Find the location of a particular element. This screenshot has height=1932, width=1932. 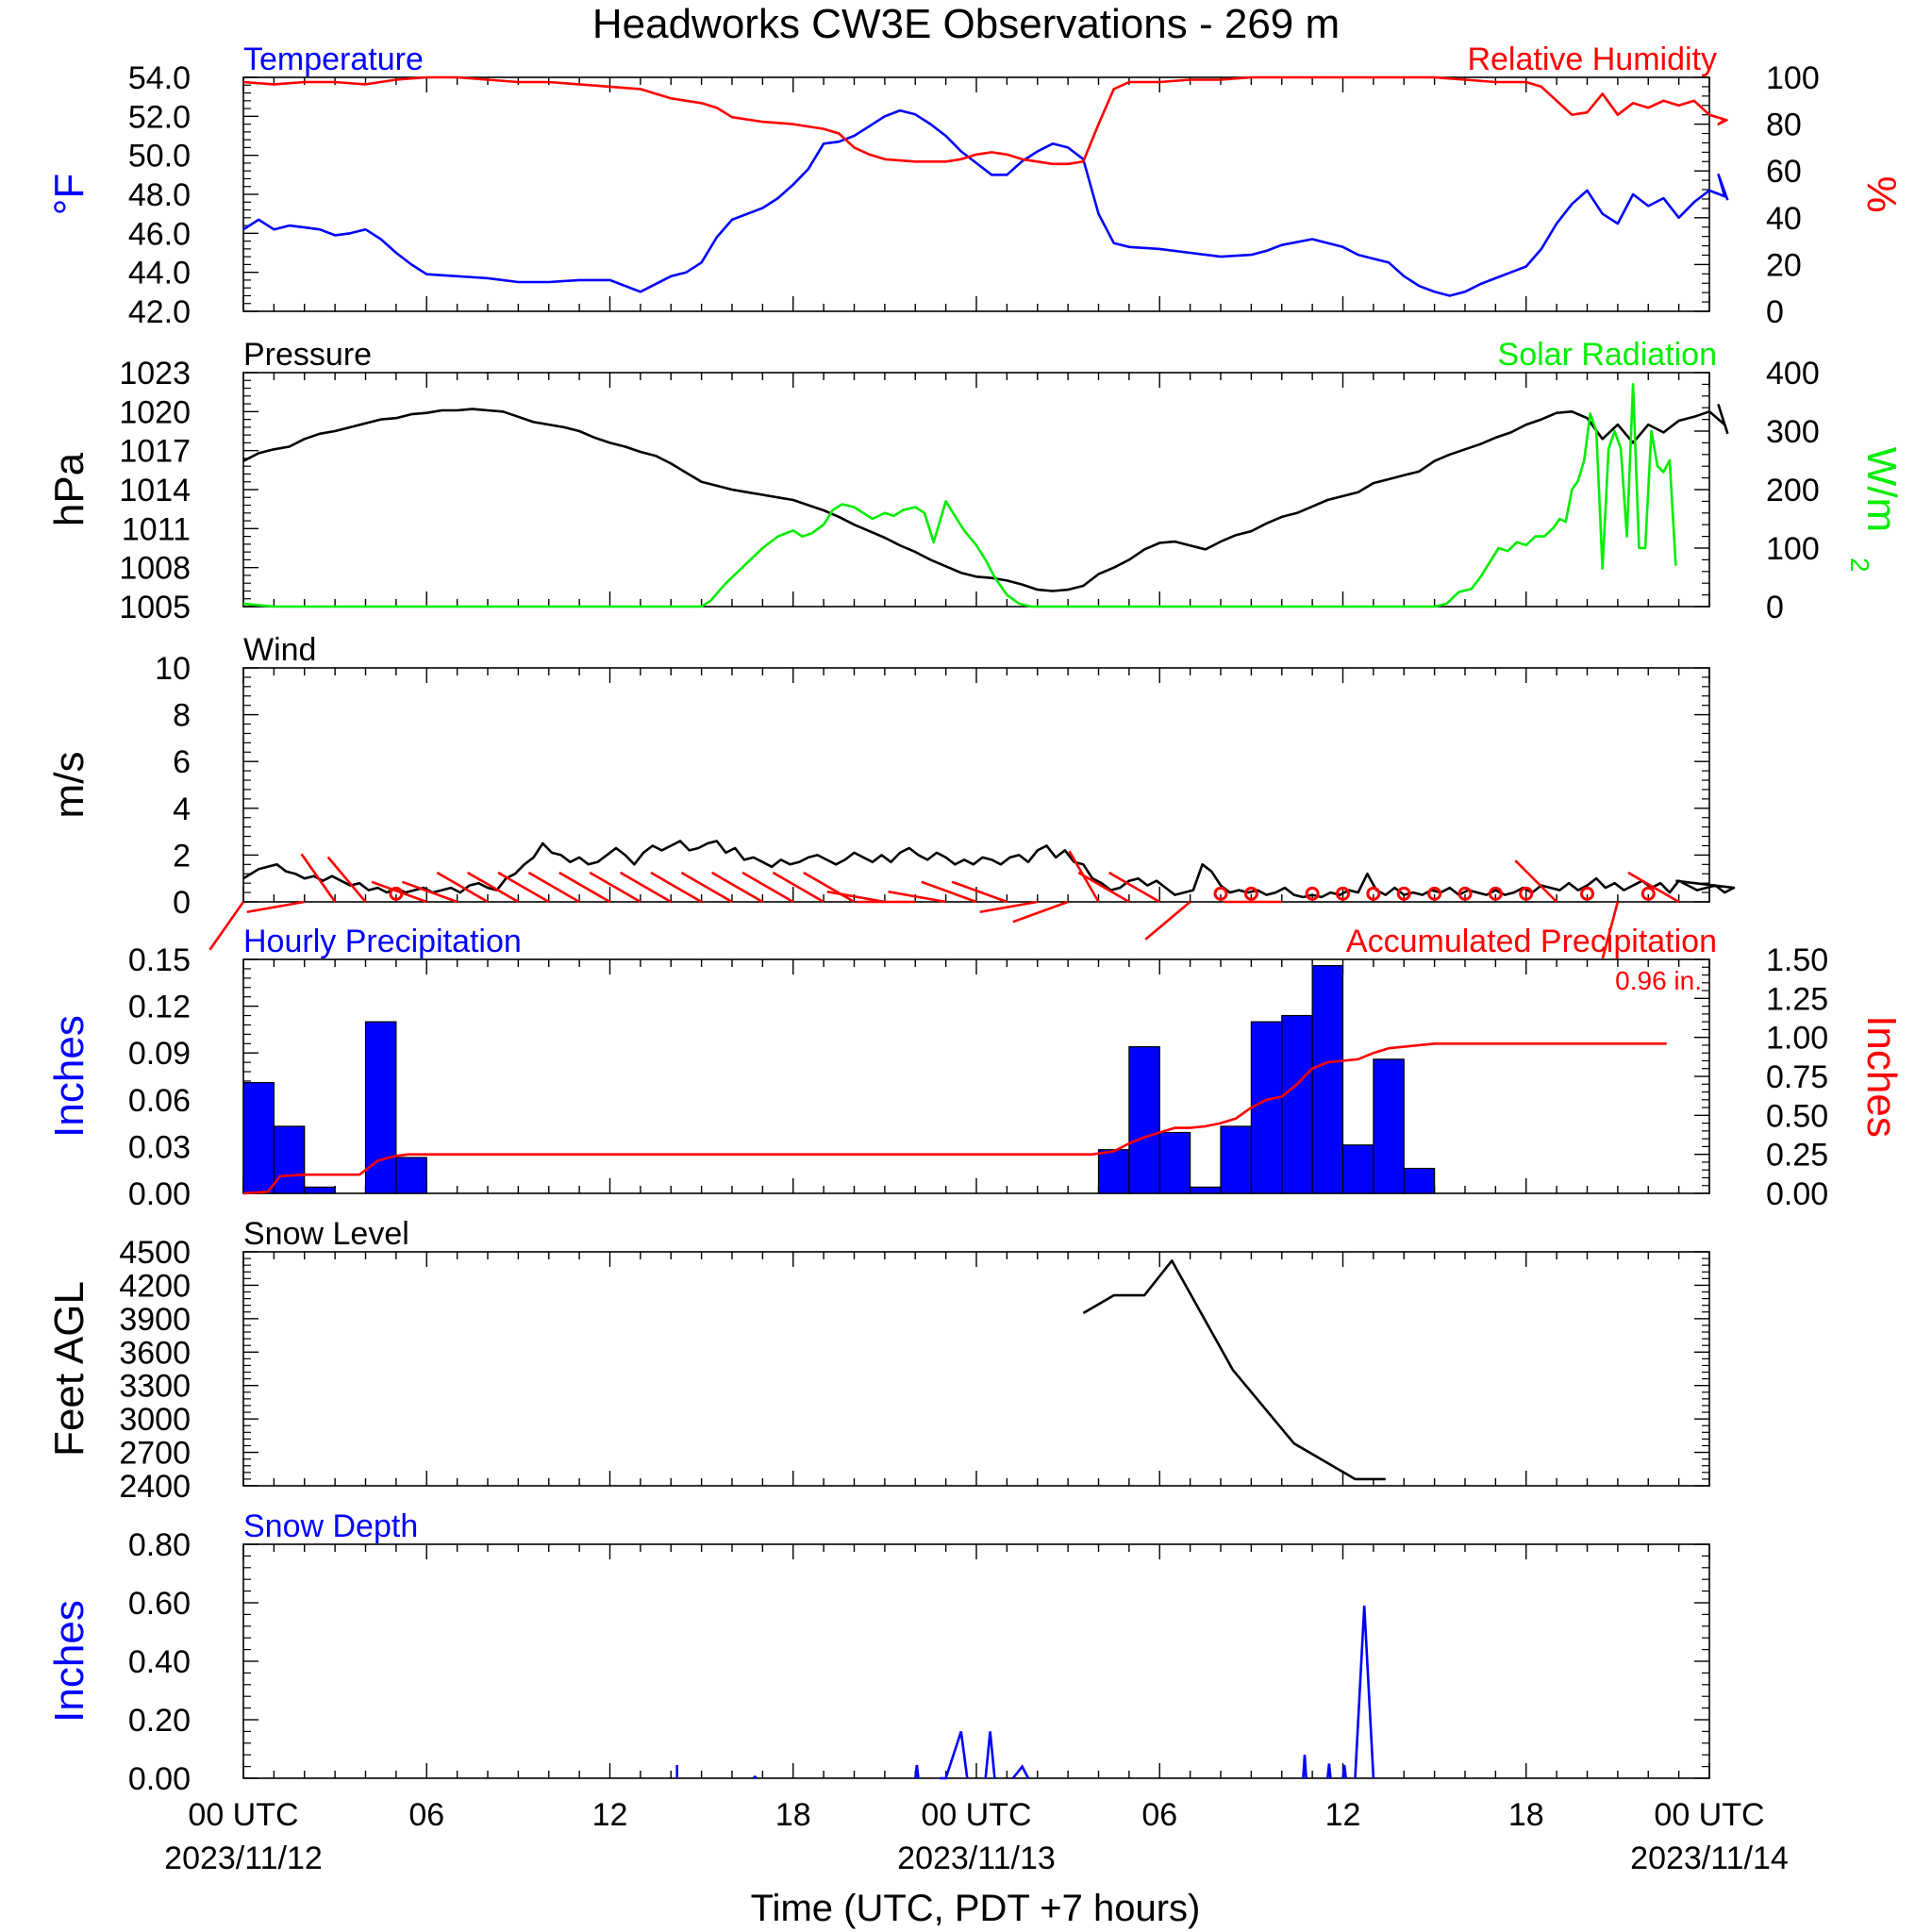

series-line-pressure is located at coordinates (986, 498).